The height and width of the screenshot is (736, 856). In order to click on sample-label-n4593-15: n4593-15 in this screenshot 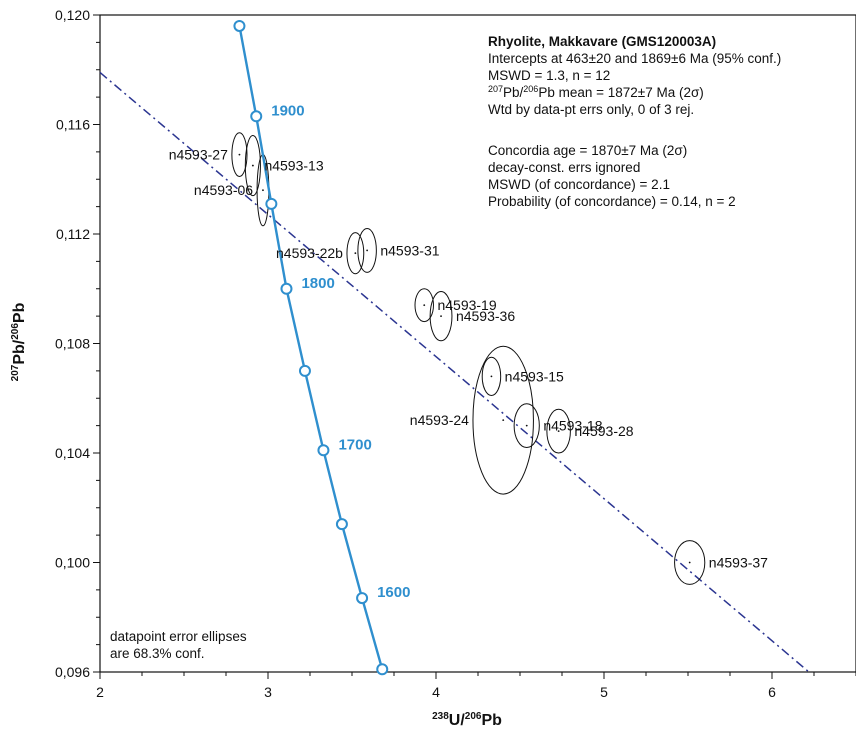, I will do `click(534, 376)`.